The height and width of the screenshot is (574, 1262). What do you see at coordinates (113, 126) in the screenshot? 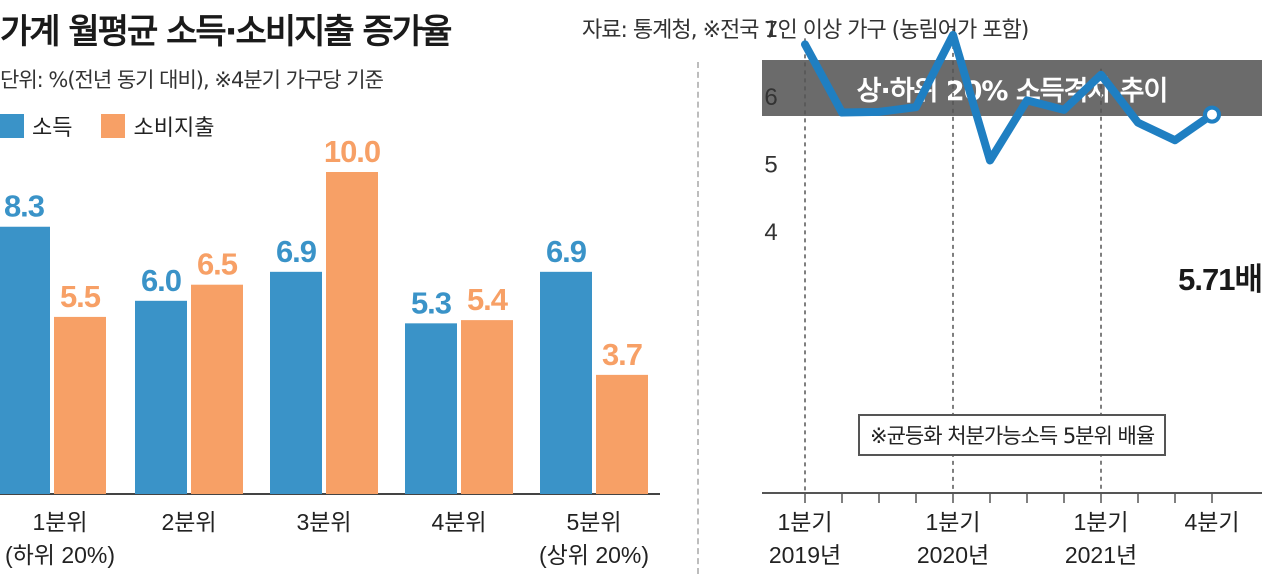
I see `legend-swatch-spending` at bounding box center [113, 126].